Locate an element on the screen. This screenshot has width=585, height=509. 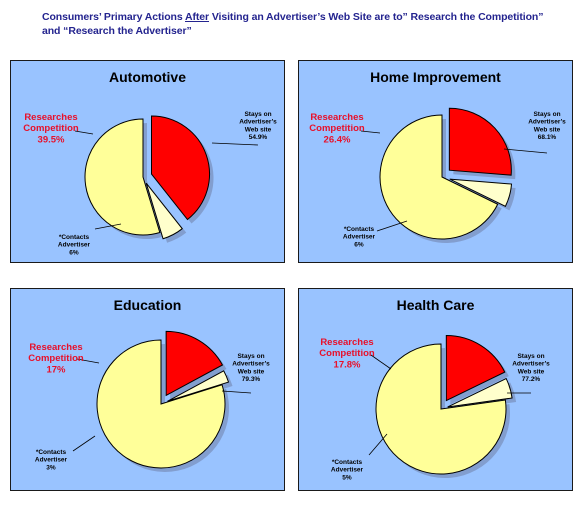
label-researches-line: 17.8% is located at coordinates (347, 364).